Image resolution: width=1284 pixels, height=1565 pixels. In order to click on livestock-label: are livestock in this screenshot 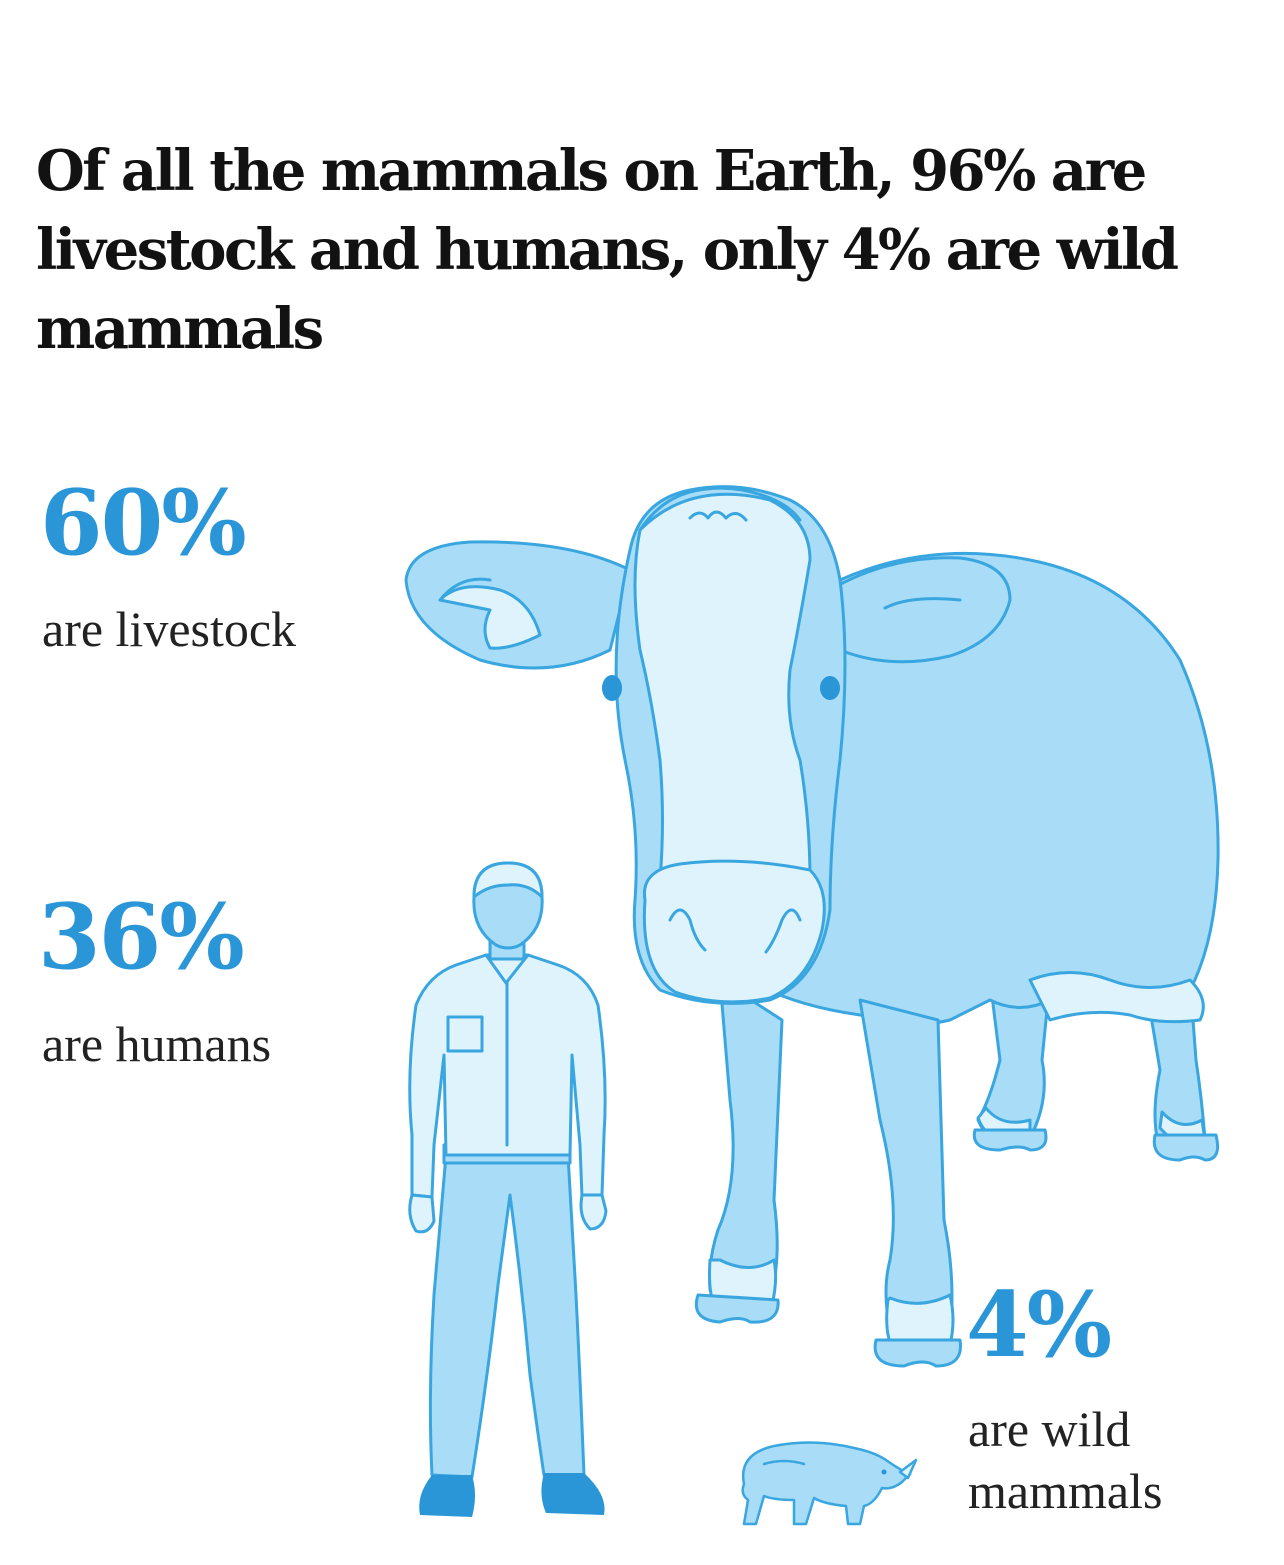, I will do `click(169, 629)`.